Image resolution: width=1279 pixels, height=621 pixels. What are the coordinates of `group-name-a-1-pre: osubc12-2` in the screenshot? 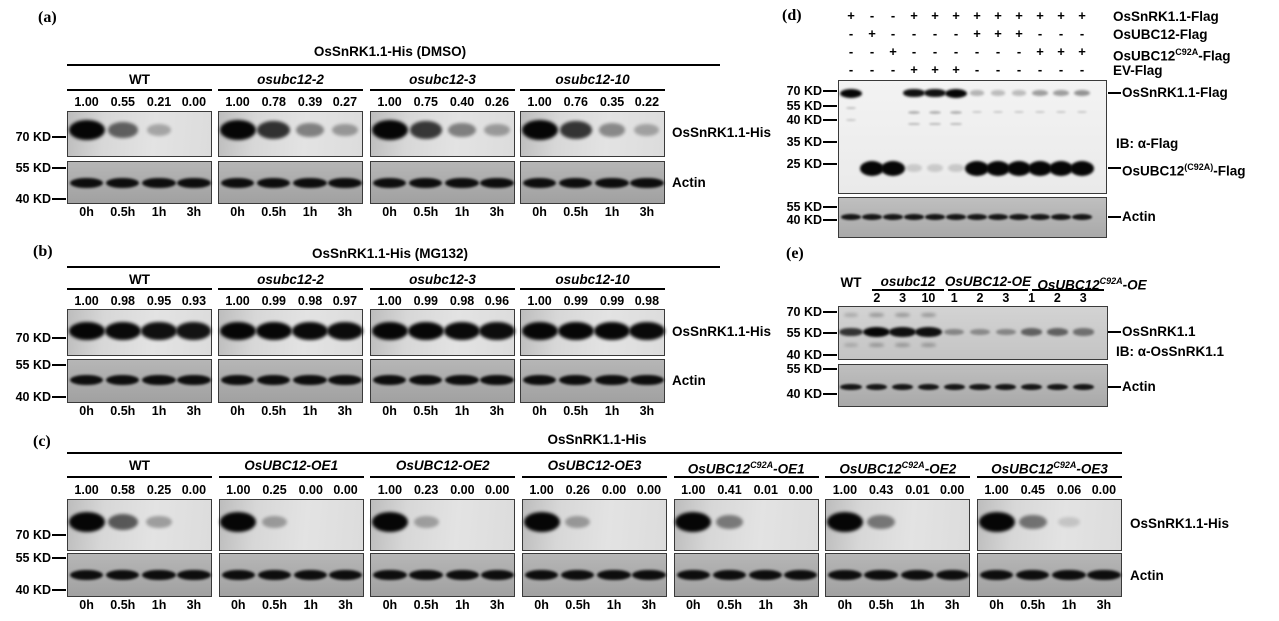 It's located at (290, 79).